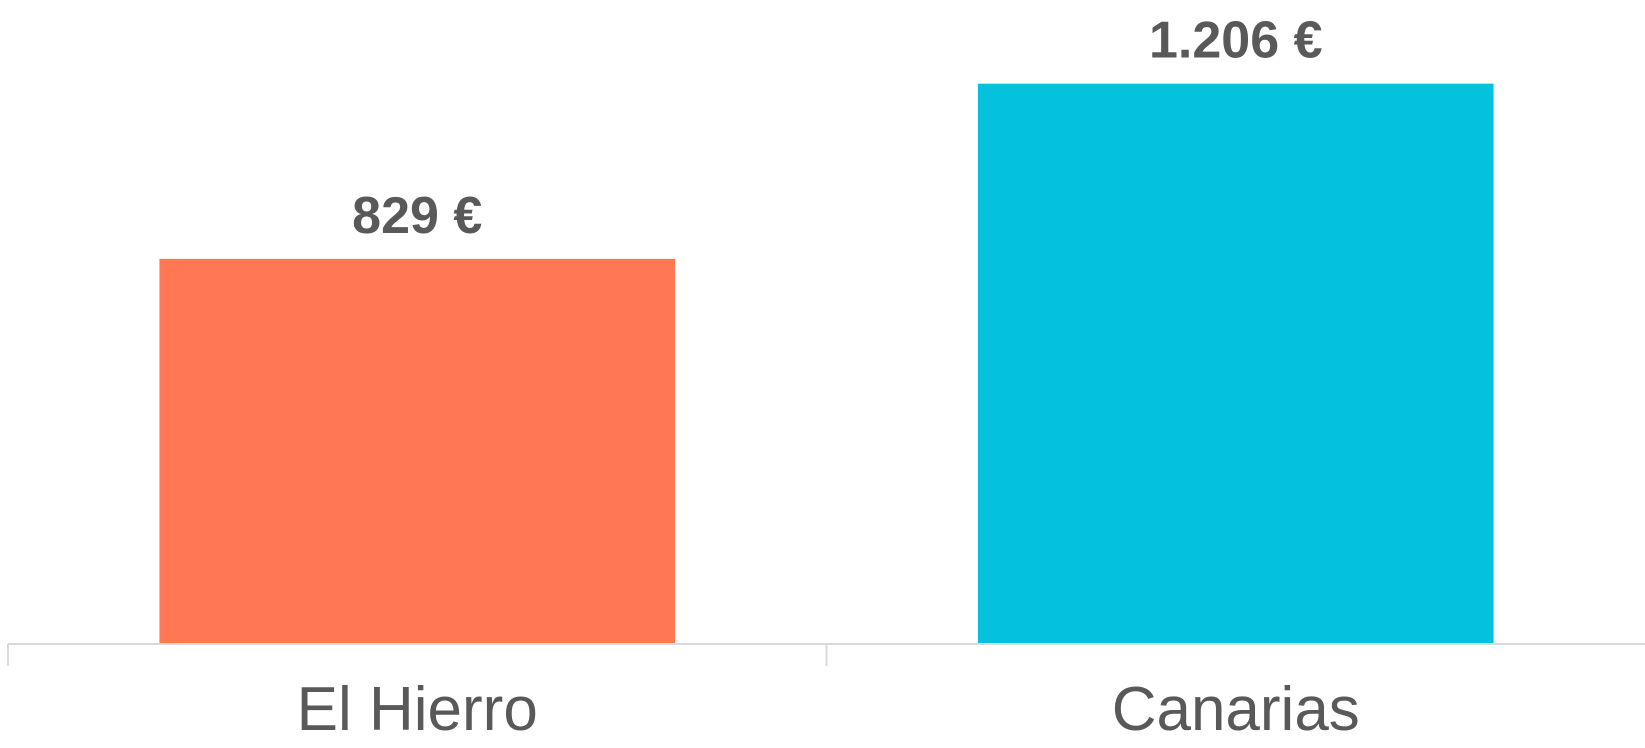 This screenshot has height=748, width=1645. Describe the element at coordinates (417, 709) in the screenshot. I see `tick-label-el-hierro: El Hierro` at that location.